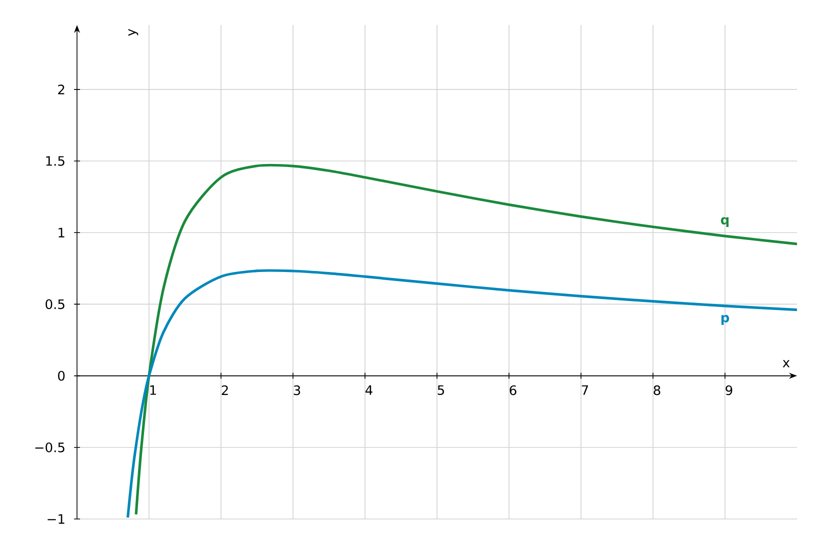 This screenshot has height=549, width=815. Describe the element at coordinates (725, 319) in the screenshot. I see `series-label: p` at that location.